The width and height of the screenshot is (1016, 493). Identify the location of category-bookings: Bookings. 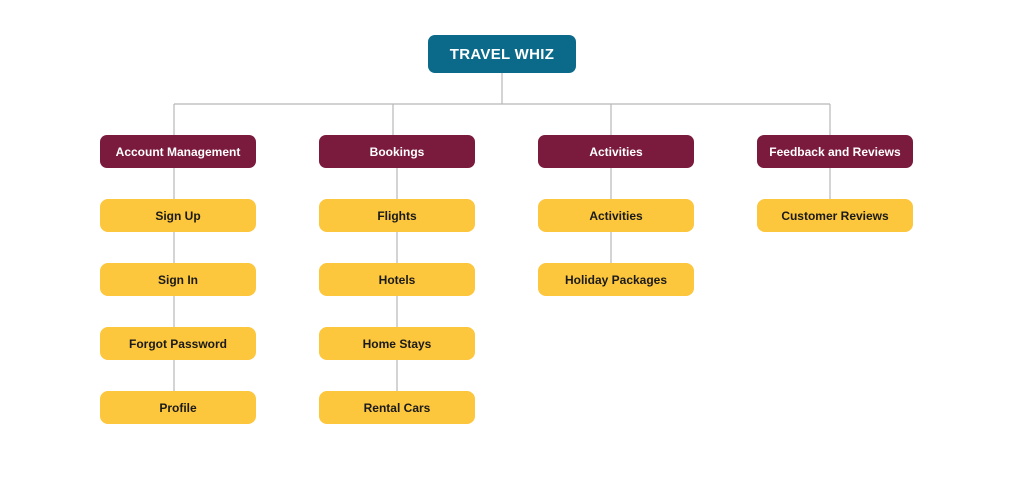
(397, 151).